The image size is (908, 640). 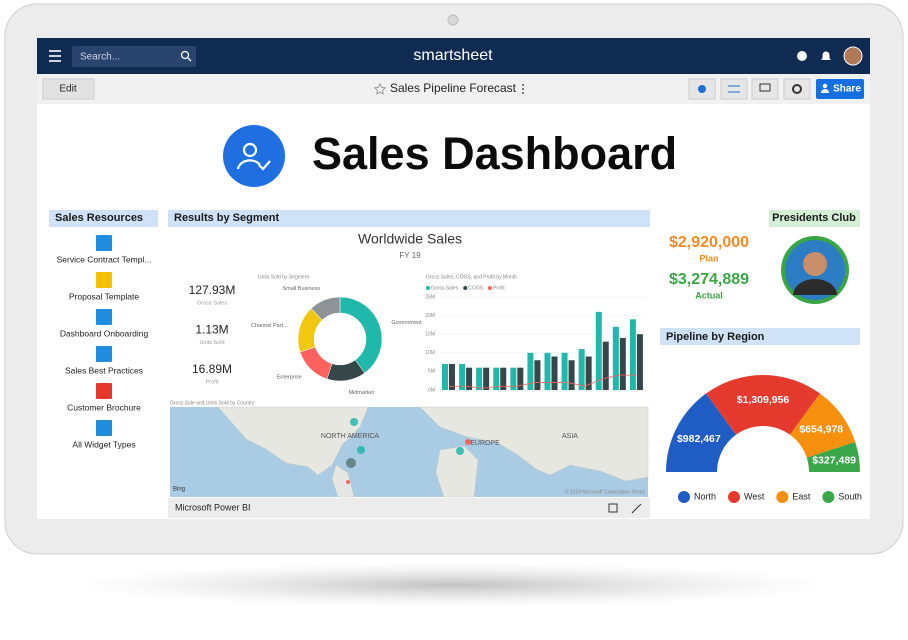 I want to click on y-tick-label: 10M, so click(x=430, y=353).